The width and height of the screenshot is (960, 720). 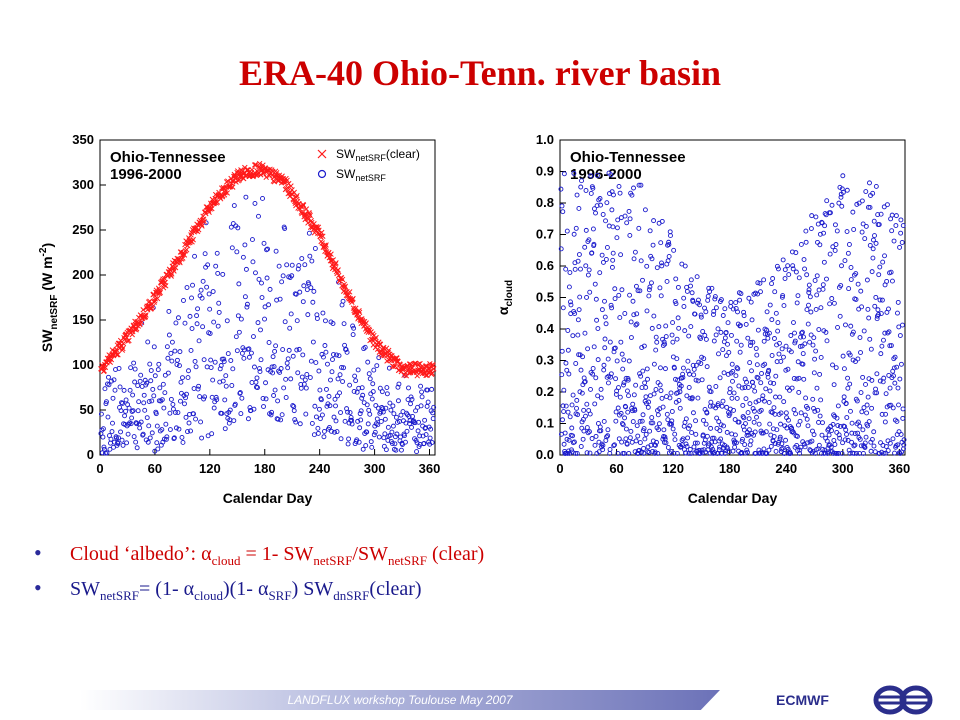 What do you see at coordinates (545, 360) in the screenshot?
I see `y-tick-label: 0.3` at bounding box center [545, 360].